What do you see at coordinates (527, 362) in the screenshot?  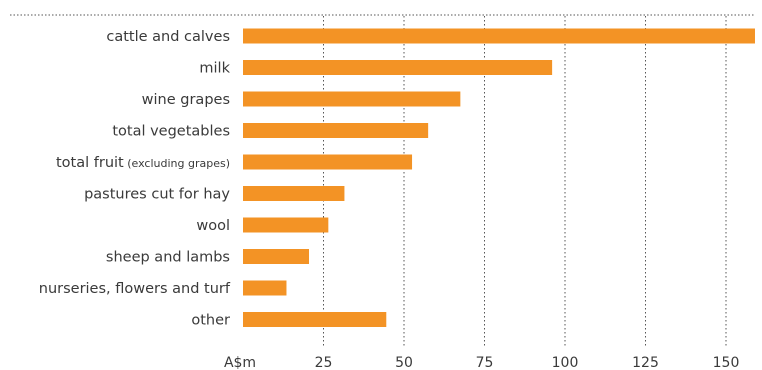 I see `x-axis-ticks: 25 50 75 100 125 150` at bounding box center [527, 362].